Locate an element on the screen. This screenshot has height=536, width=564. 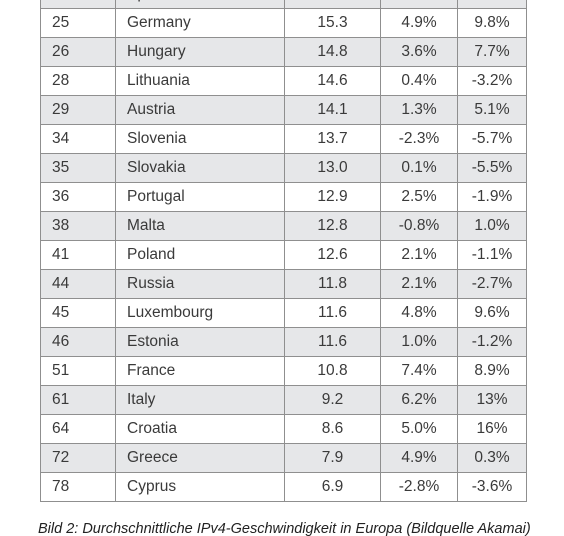
yoy-change-cell: -1.2% is located at coordinates (492, 342).